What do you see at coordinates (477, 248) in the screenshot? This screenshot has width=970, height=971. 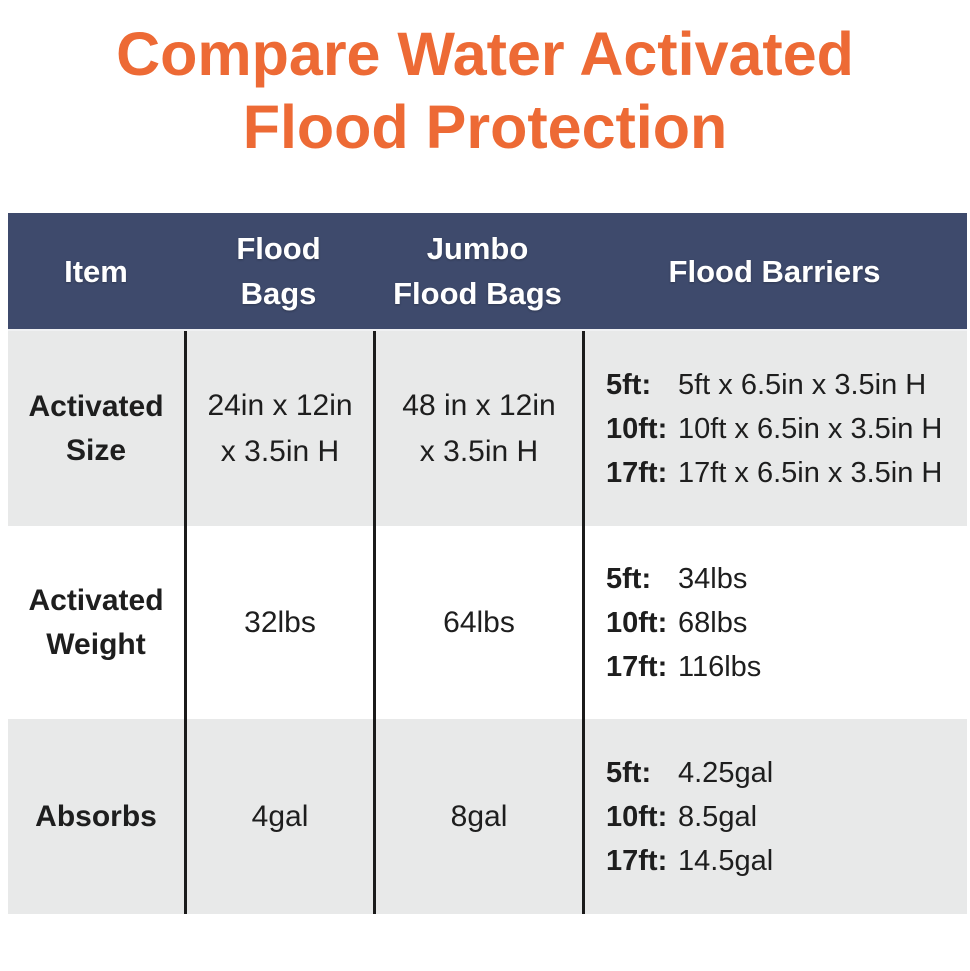 I see `column-header-jumbo-line-1: Jumbo` at bounding box center [477, 248].